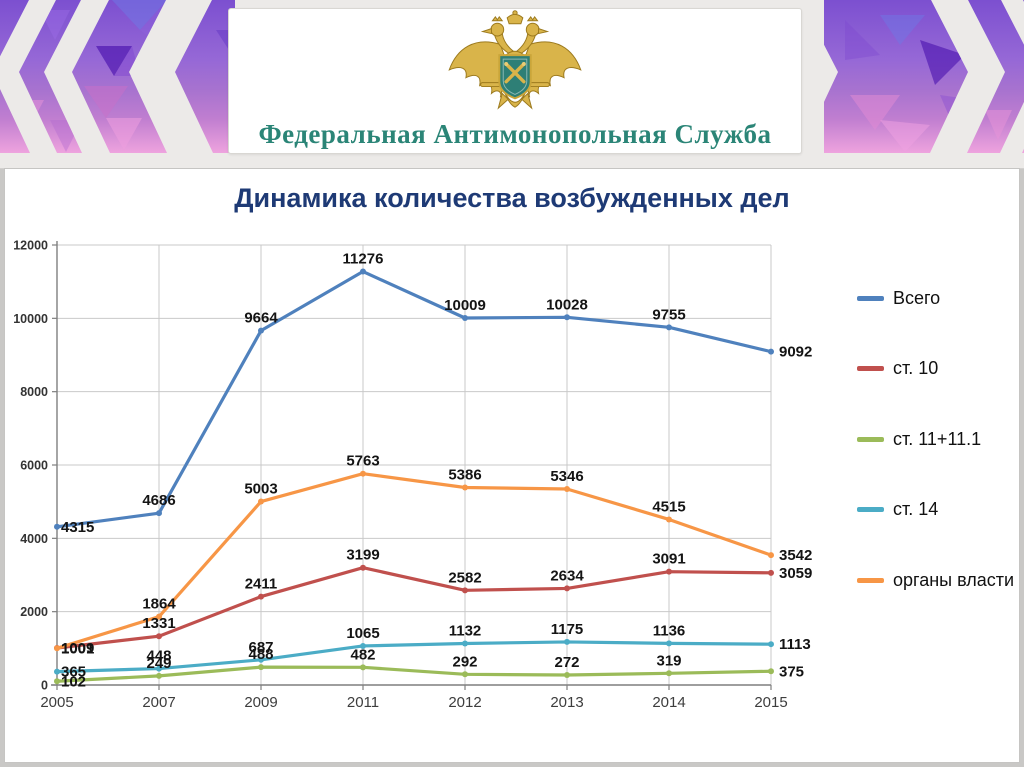 This screenshot has width=1024, height=767. What do you see at coordinates (261, 584) in the screenshot?
I see `data-label: 2411` at bounding box center [261, 584].